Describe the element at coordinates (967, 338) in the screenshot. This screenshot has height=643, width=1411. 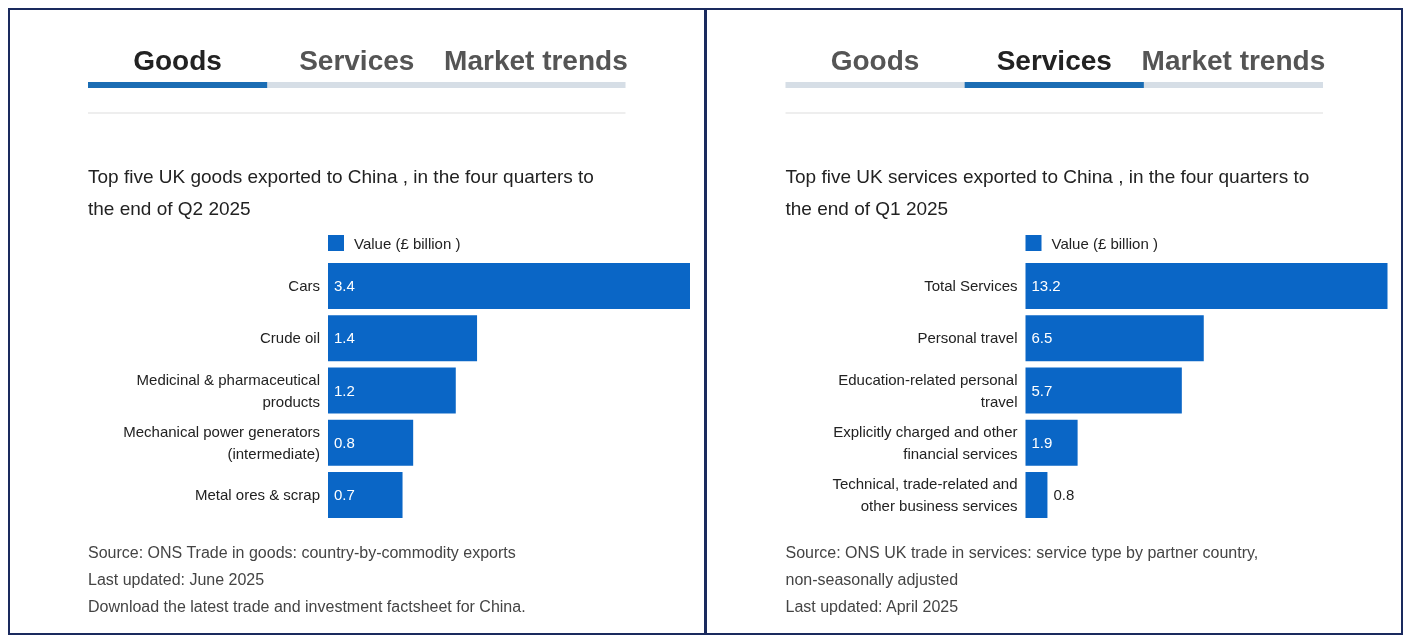
I see `y-tick-label: Personal travel` at that location.